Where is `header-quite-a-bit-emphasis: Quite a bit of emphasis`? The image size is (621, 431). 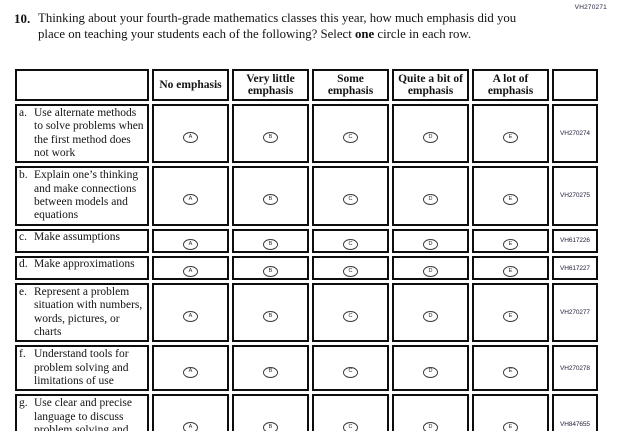
header-quite-a-bit-emphasis: Quite a bit of emphasis is located at coordinates (430, 85).